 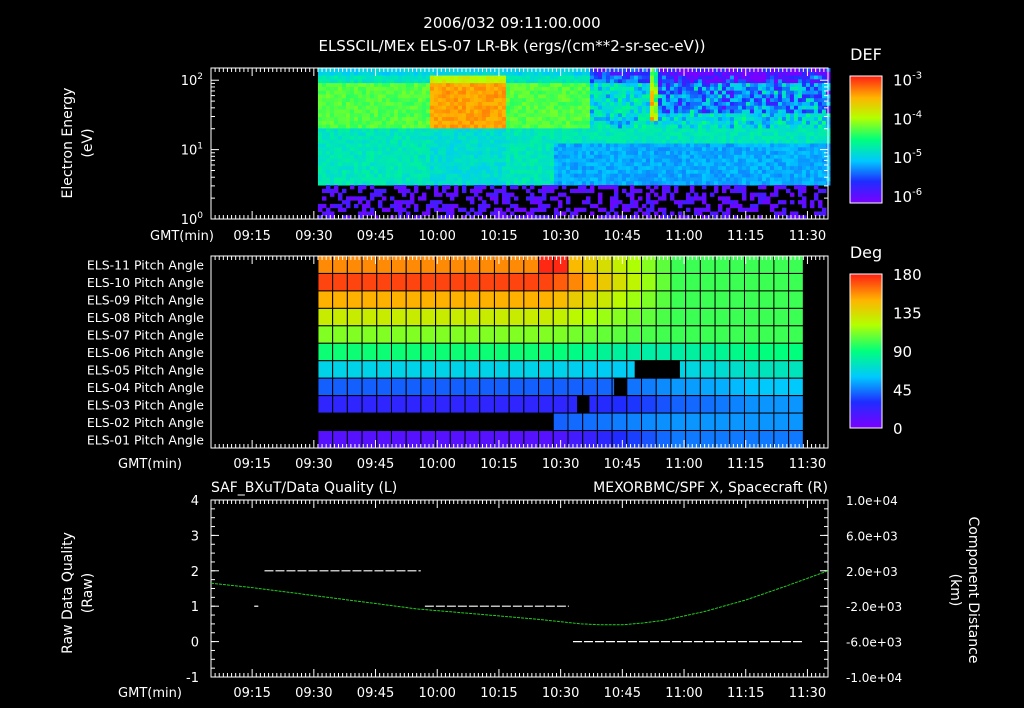 I want to click on spectrogram-y-tick-exponent: 2, so click(x=200, y=77).